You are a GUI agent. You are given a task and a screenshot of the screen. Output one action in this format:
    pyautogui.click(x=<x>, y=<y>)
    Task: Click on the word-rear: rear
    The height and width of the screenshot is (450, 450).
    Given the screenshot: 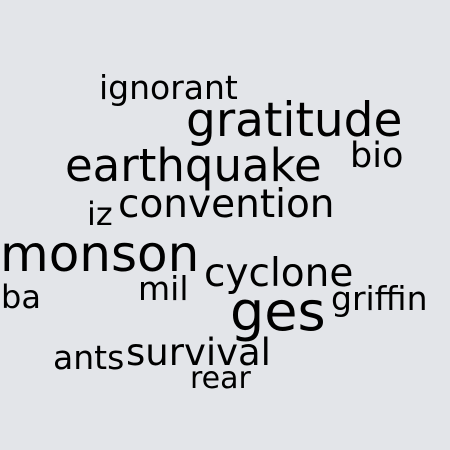 What is the action you would take?
    pyautogui.click(x=220, y=378)
    